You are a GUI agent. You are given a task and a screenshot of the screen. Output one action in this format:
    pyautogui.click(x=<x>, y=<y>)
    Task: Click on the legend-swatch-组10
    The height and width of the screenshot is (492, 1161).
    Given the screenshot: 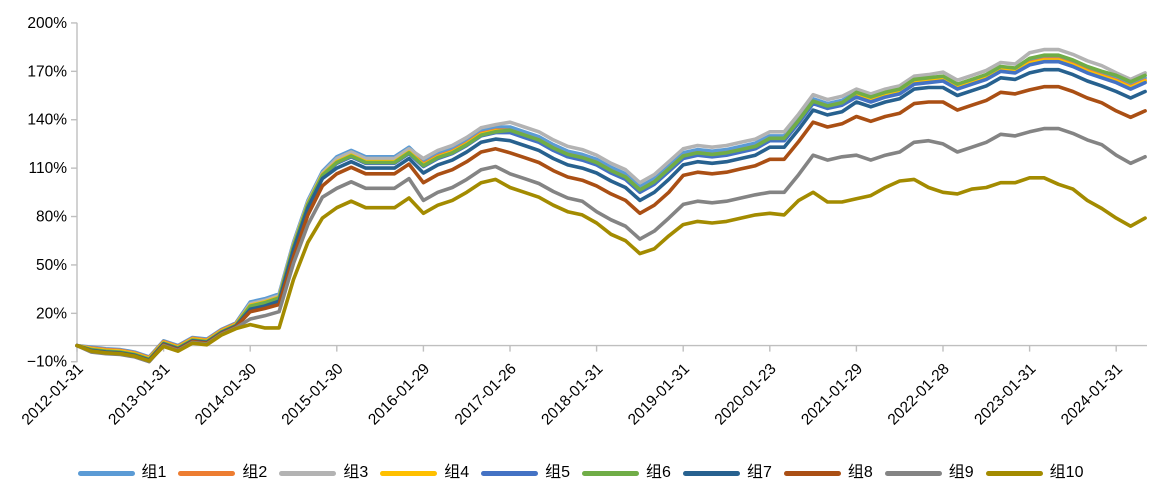 What is the action you would take?
    pyautogui.click(x=1014, y=473)
    